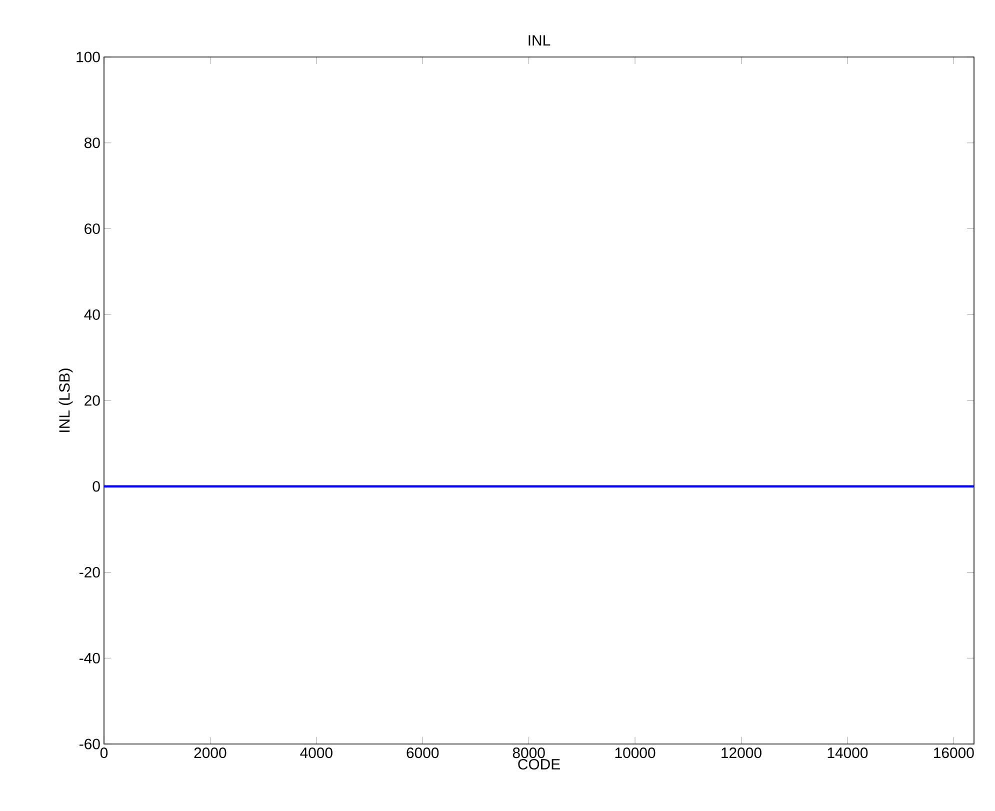 This screenshot has height=811, width=995. Describe the element at coordinates (92, 228) in the screenshot. I see `y-tick-label: 60` at that location.